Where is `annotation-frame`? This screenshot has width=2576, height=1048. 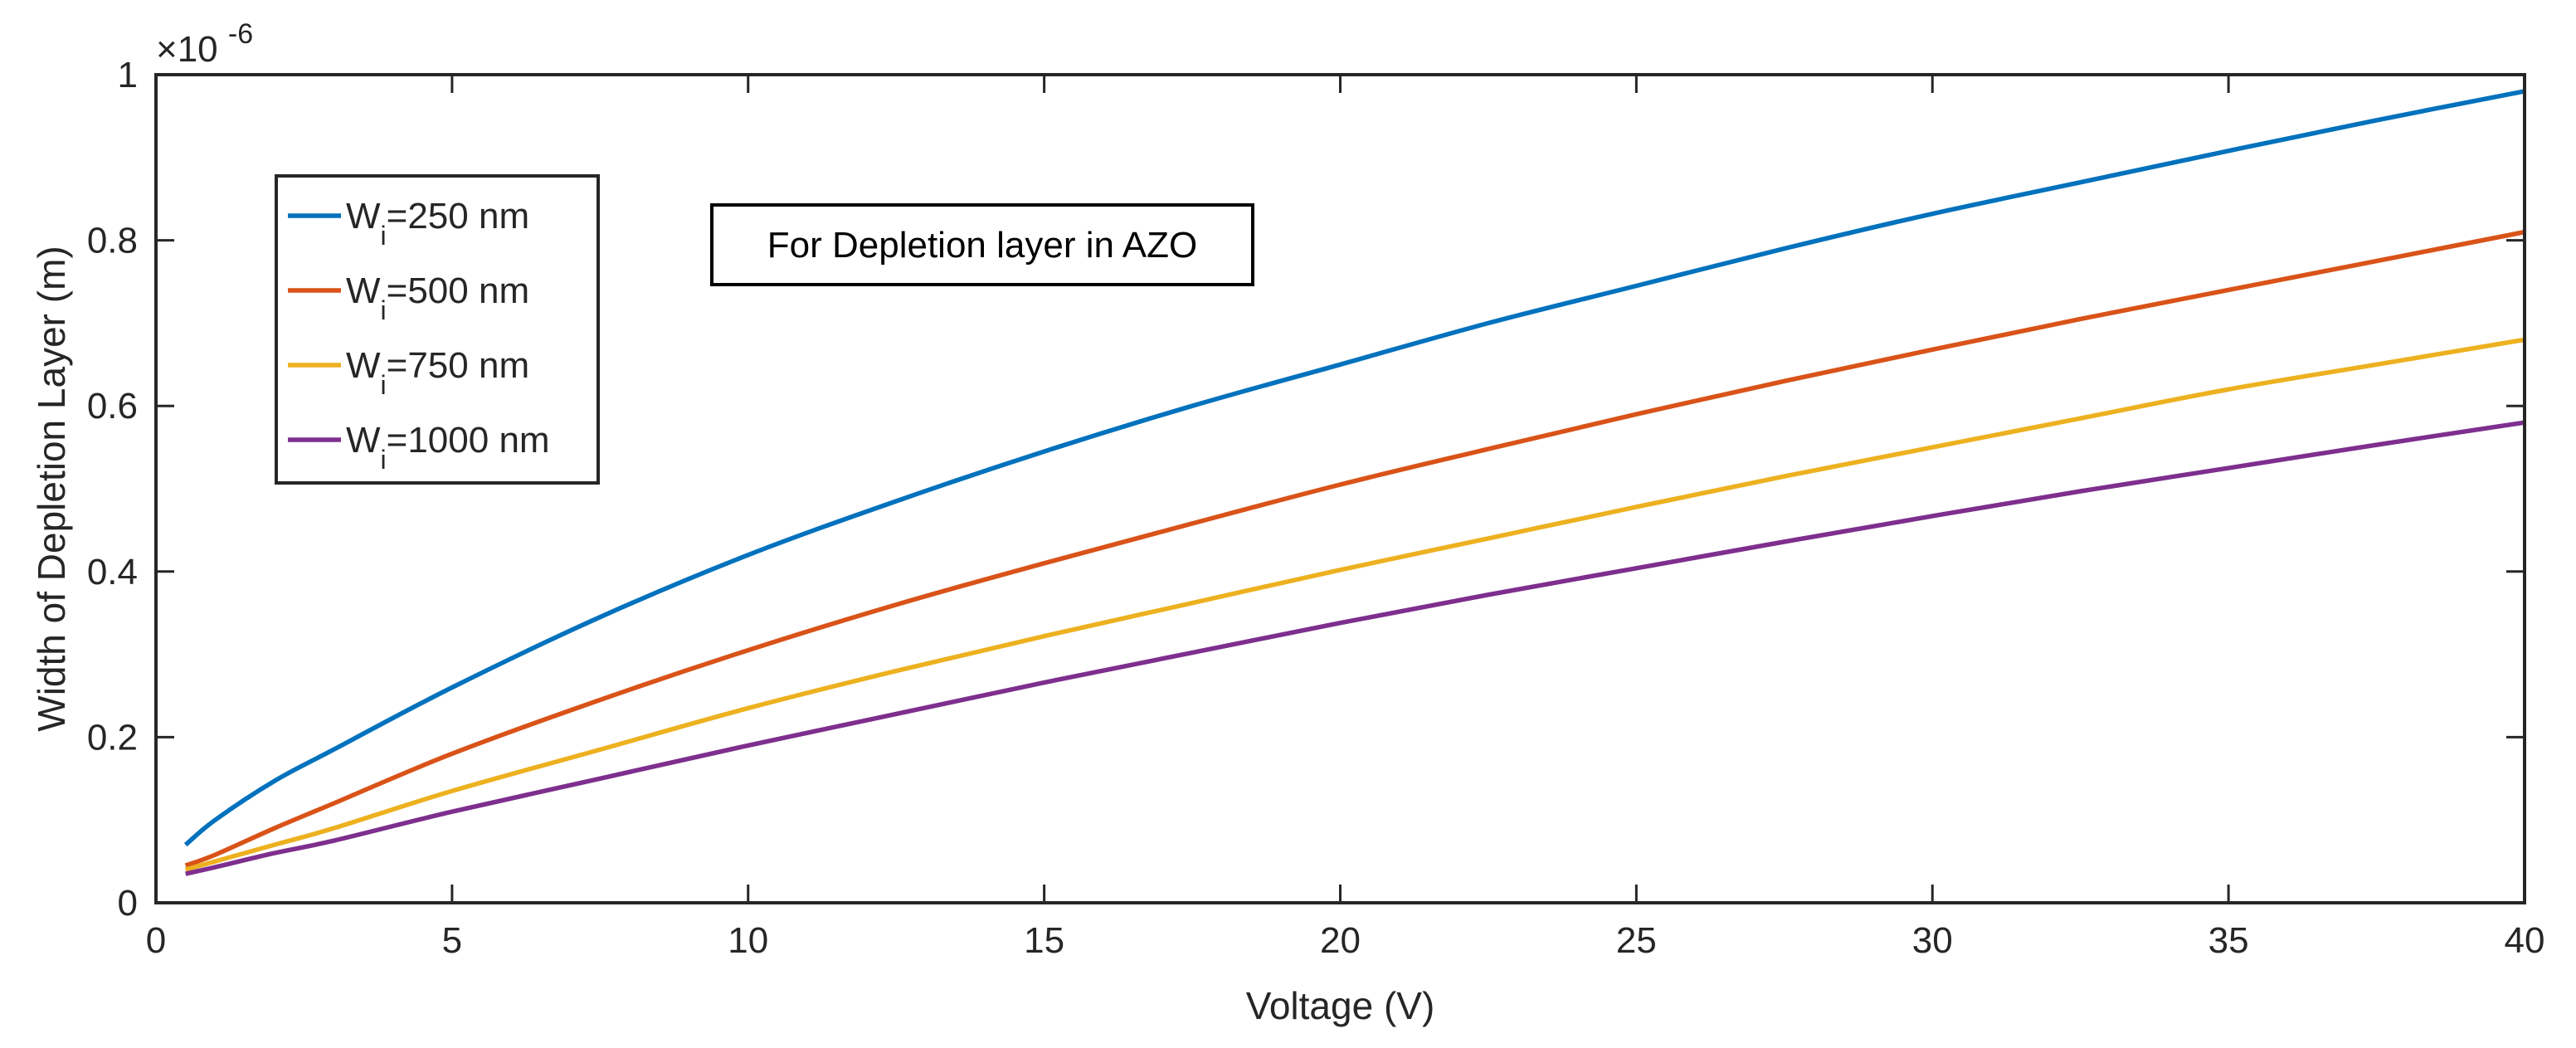 annotation-frame is located at coordinates (982, 245).